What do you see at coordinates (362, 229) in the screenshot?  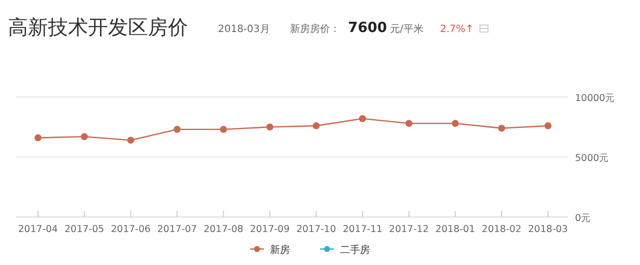 I see `x-tick-label: 2017-11` at bounding box center [362, 229].